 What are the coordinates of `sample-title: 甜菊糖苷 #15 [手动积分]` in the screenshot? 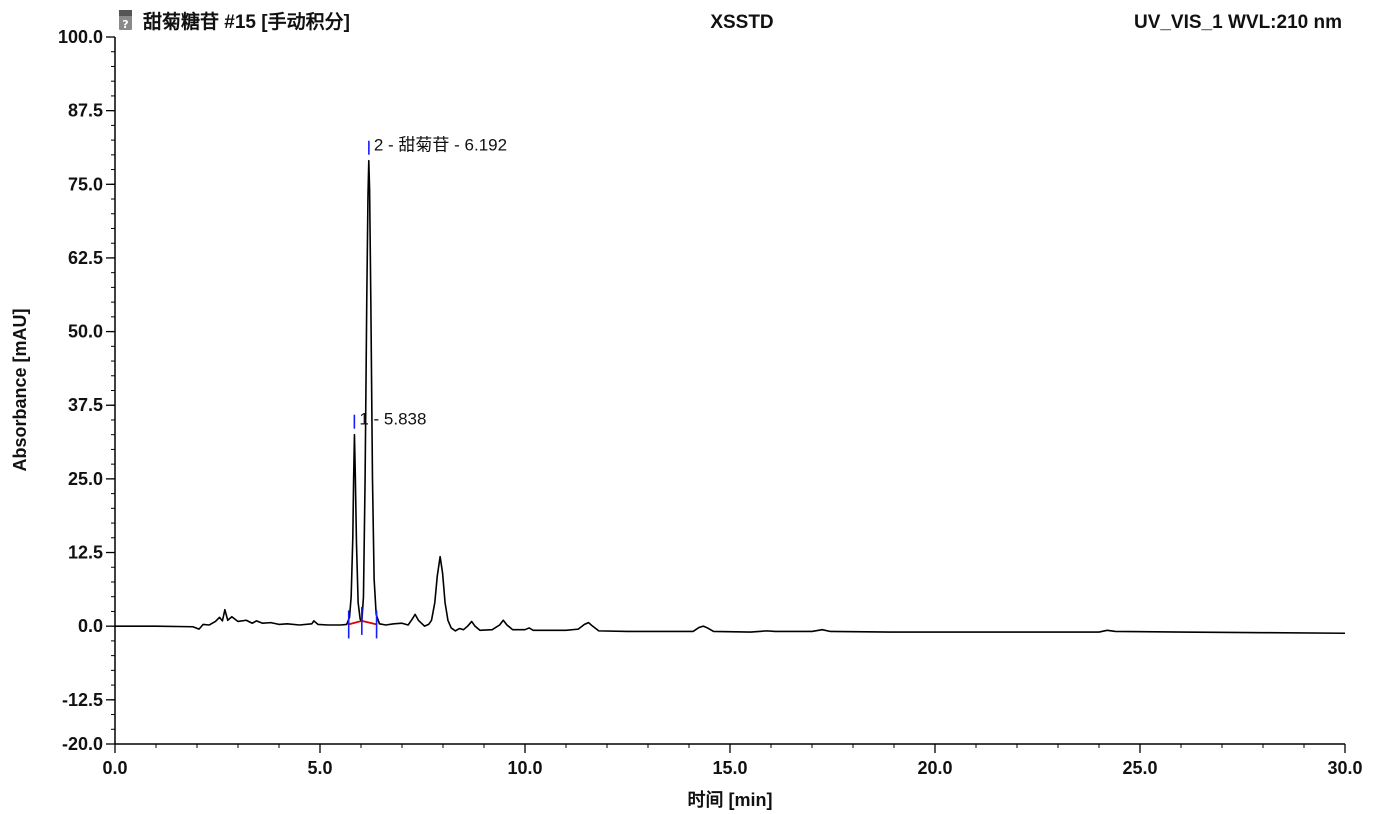 It's located at (246, 21).